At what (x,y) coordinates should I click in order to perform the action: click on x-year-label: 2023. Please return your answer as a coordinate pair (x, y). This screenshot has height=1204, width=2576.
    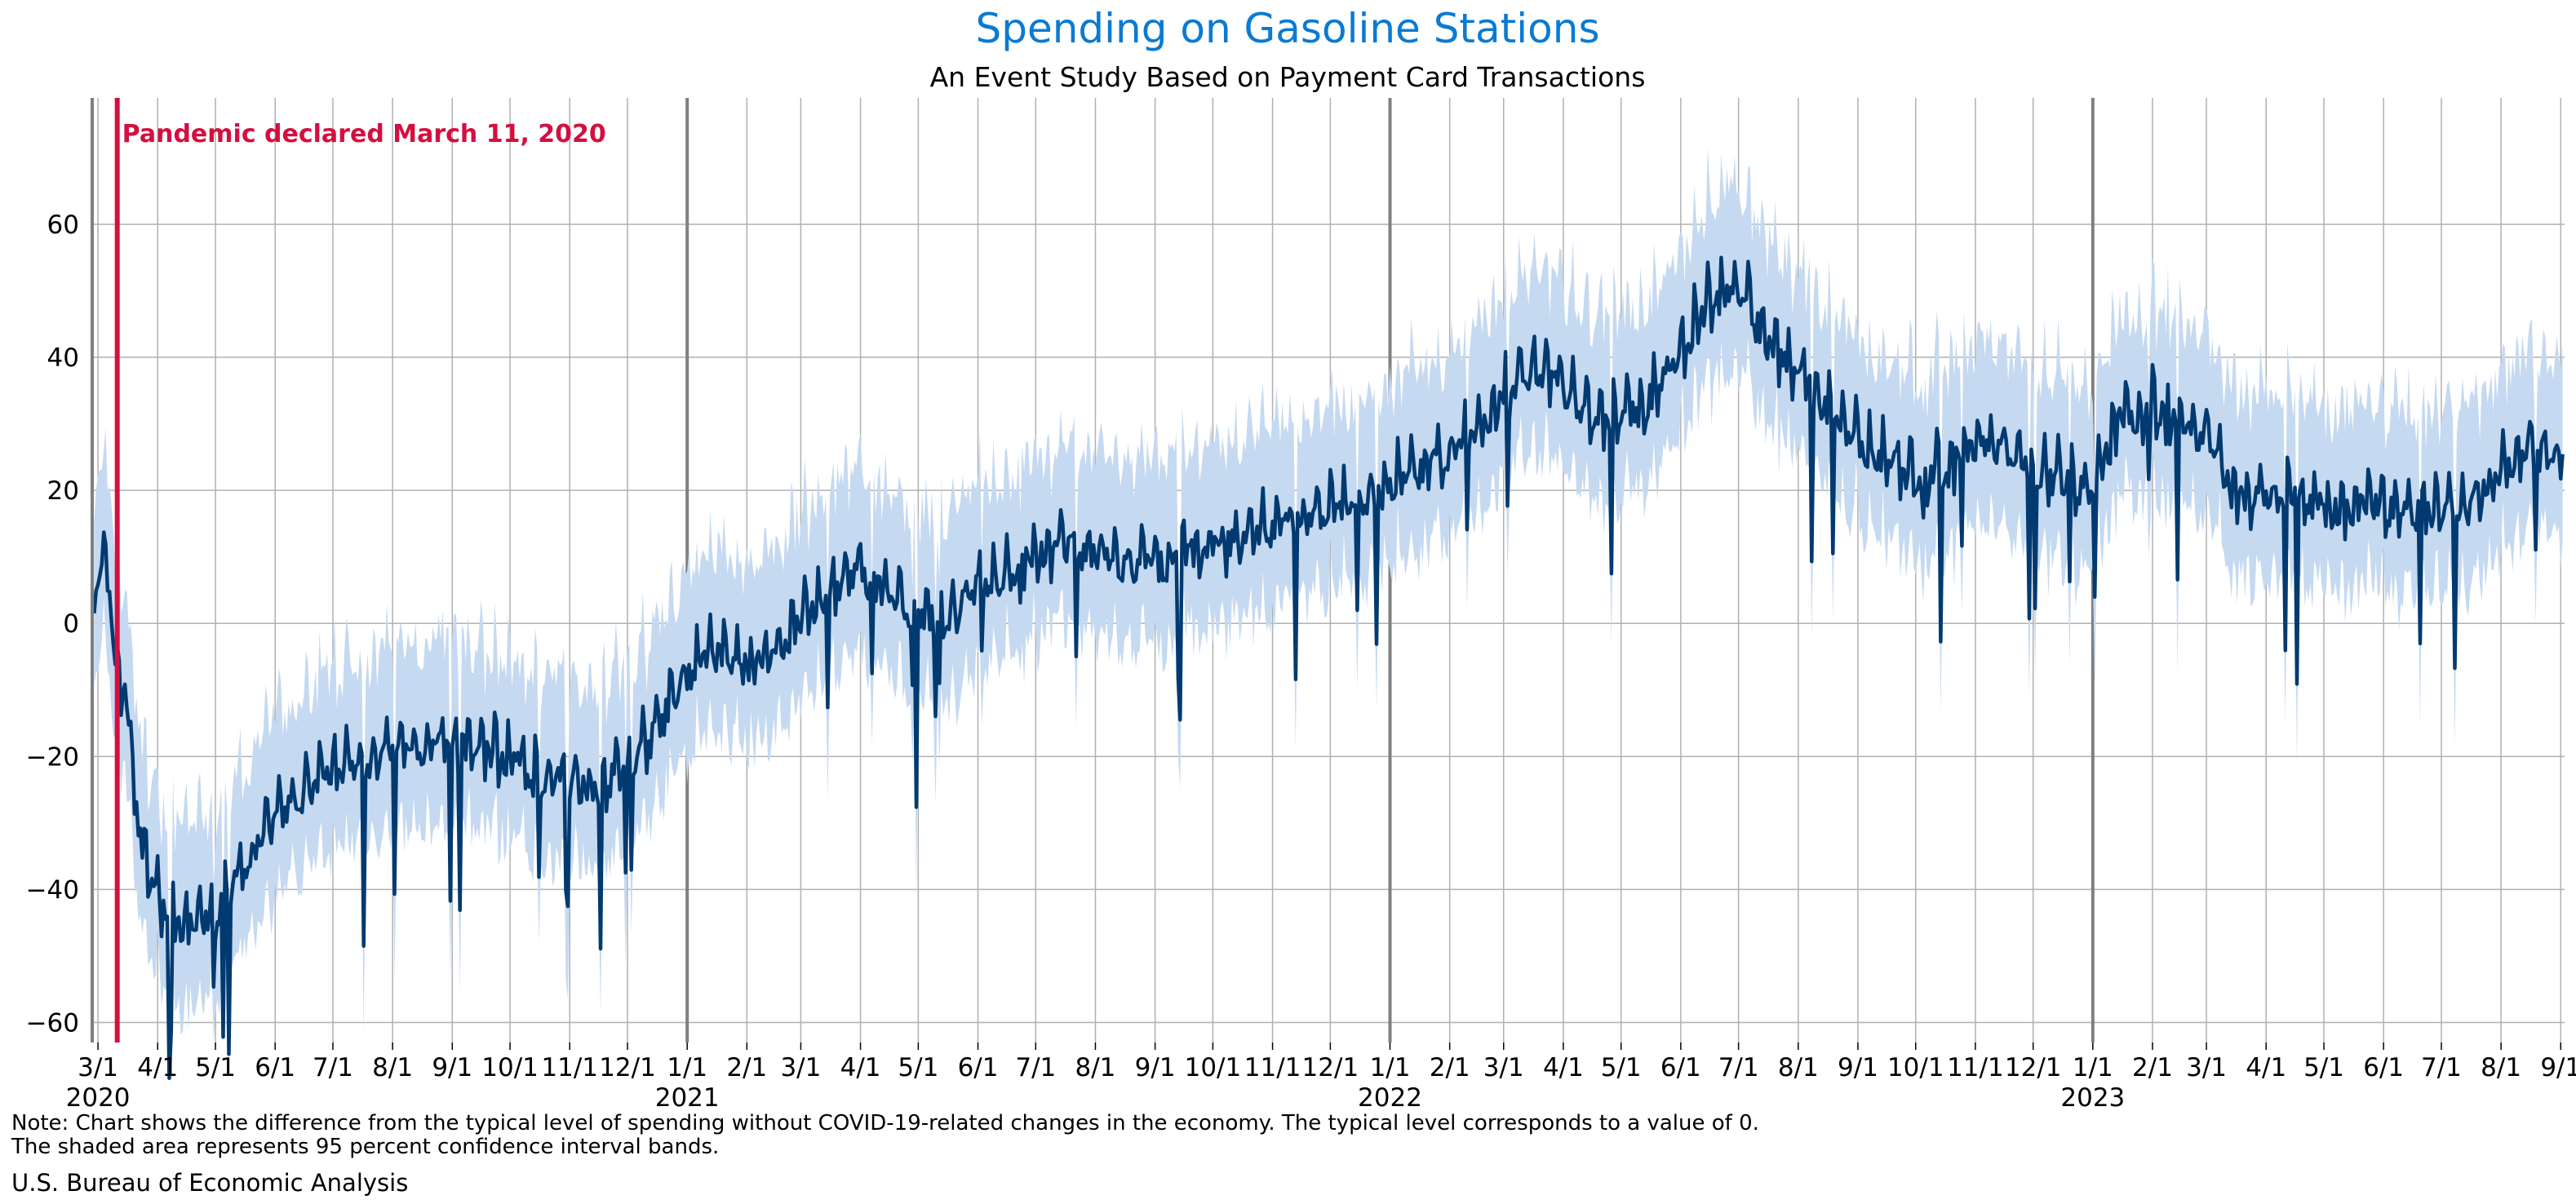
    Looking at the image, I should click on (2092, 1098).